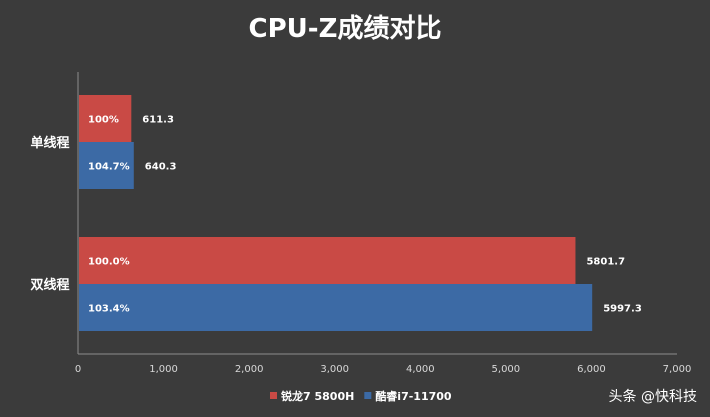  I want to click on data-label: 640.3, so click(161, 167).